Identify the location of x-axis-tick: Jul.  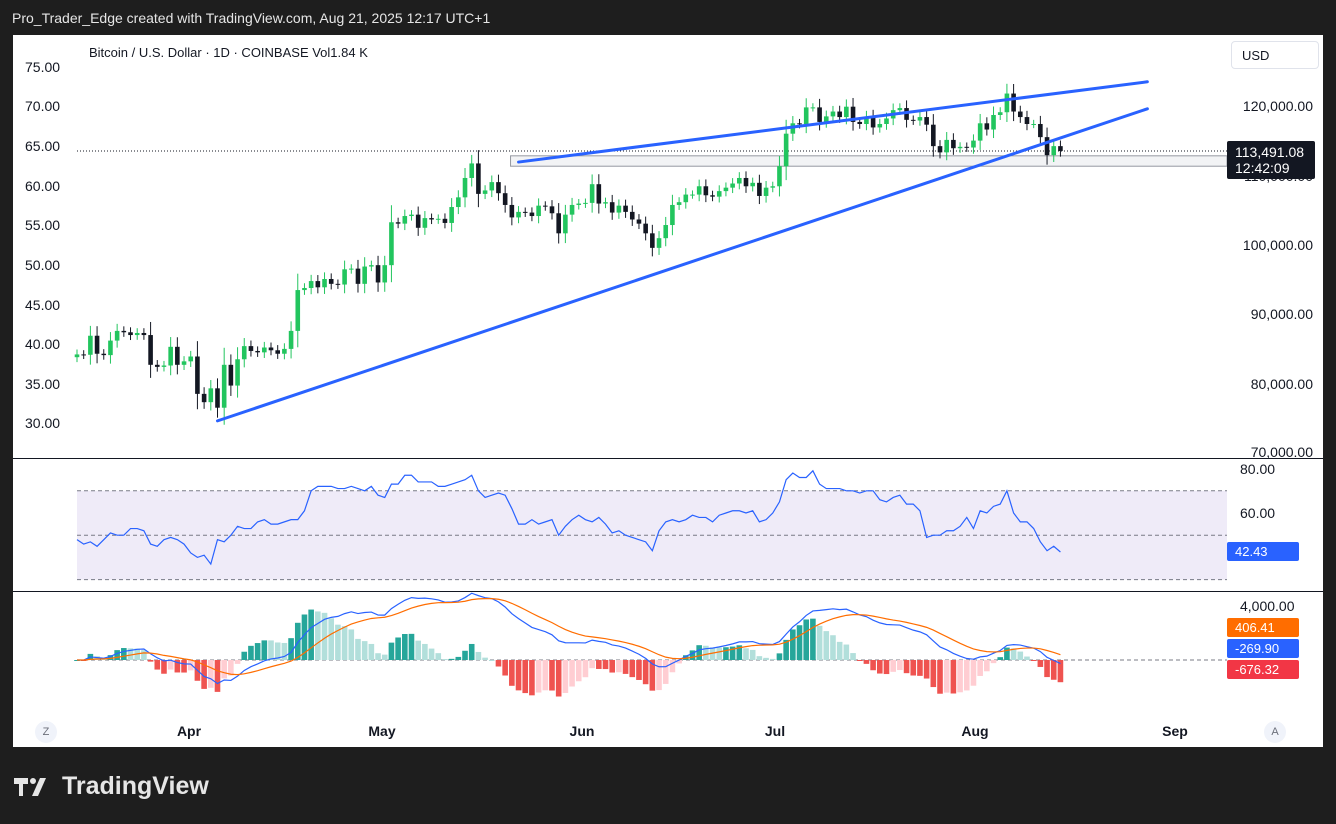
(775, 731).